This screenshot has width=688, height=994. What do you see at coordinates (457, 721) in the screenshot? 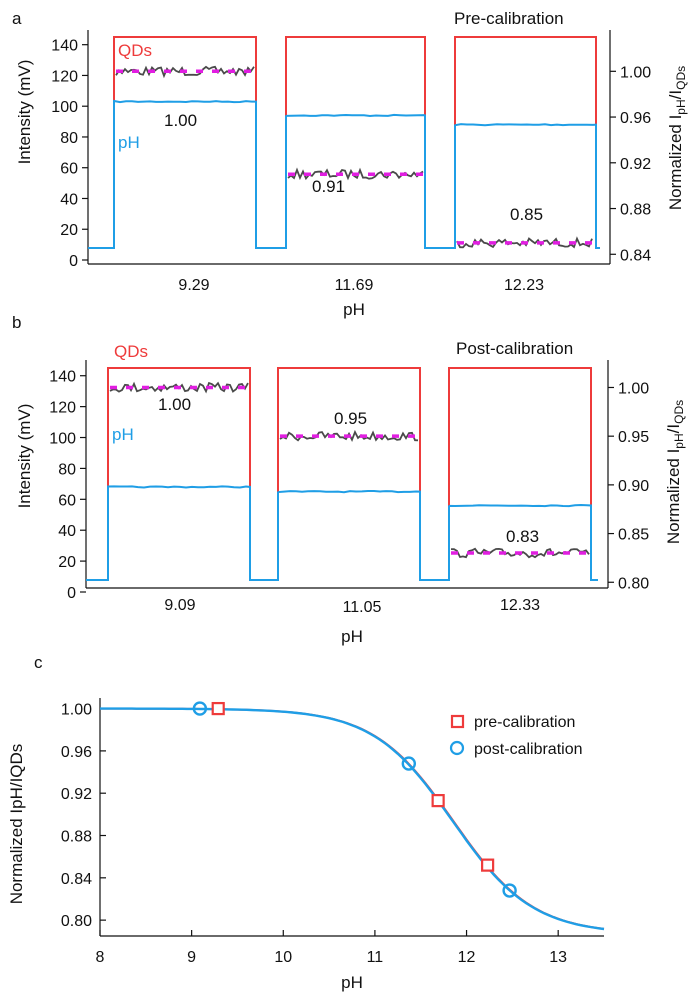
I see `legend-square-marker` at bounding box center [457, 721].